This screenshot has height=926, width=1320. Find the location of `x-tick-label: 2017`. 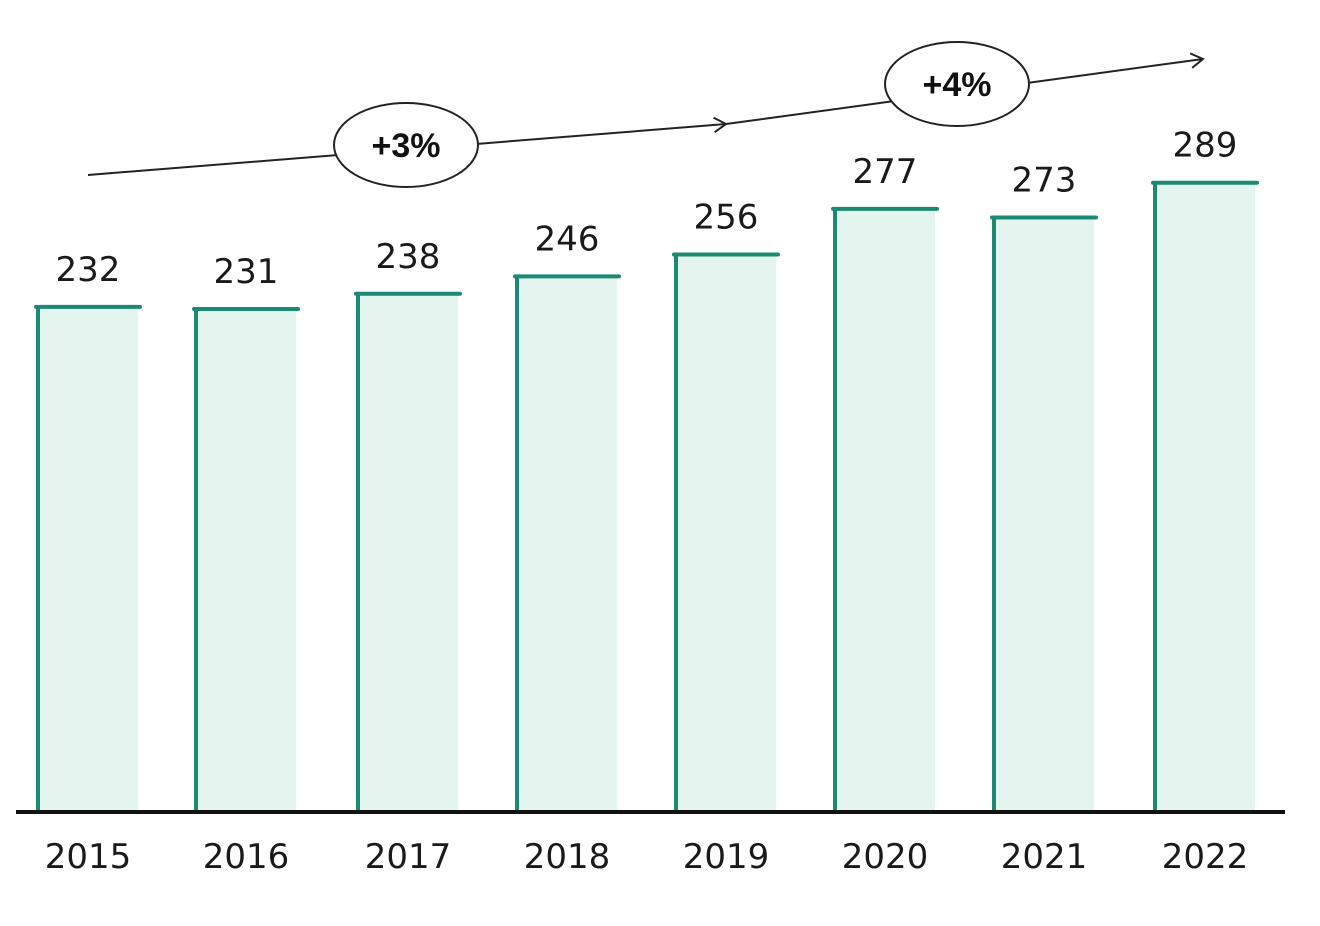

x-tick-label: 2017 is located at coordinates (408, 857).